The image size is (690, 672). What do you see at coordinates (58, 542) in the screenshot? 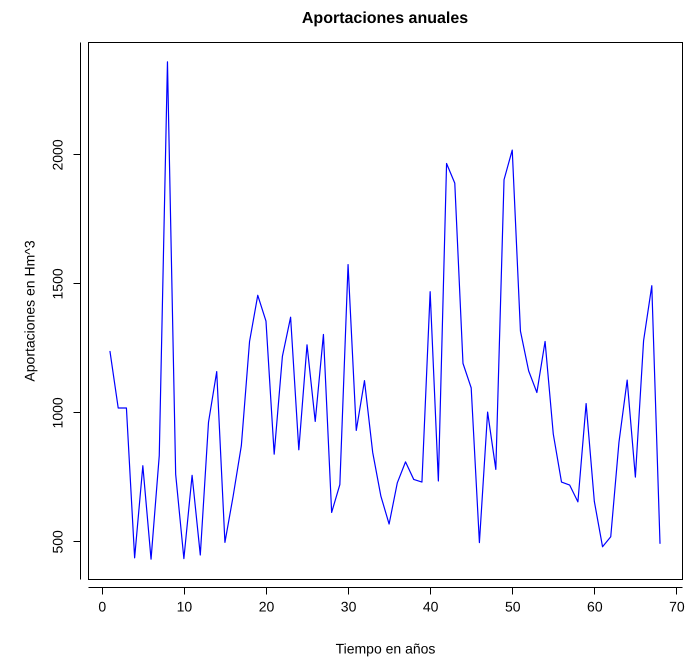
I see `y-tick-label: 500` at bounding box center [58, 542].